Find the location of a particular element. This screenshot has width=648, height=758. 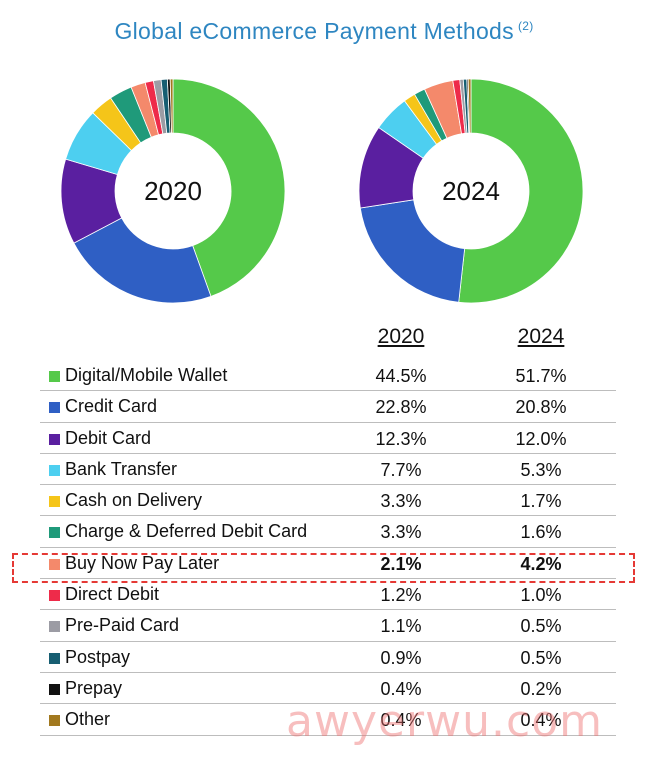

donut-chart-2020: 2020 is located at coordinates (173, 191).